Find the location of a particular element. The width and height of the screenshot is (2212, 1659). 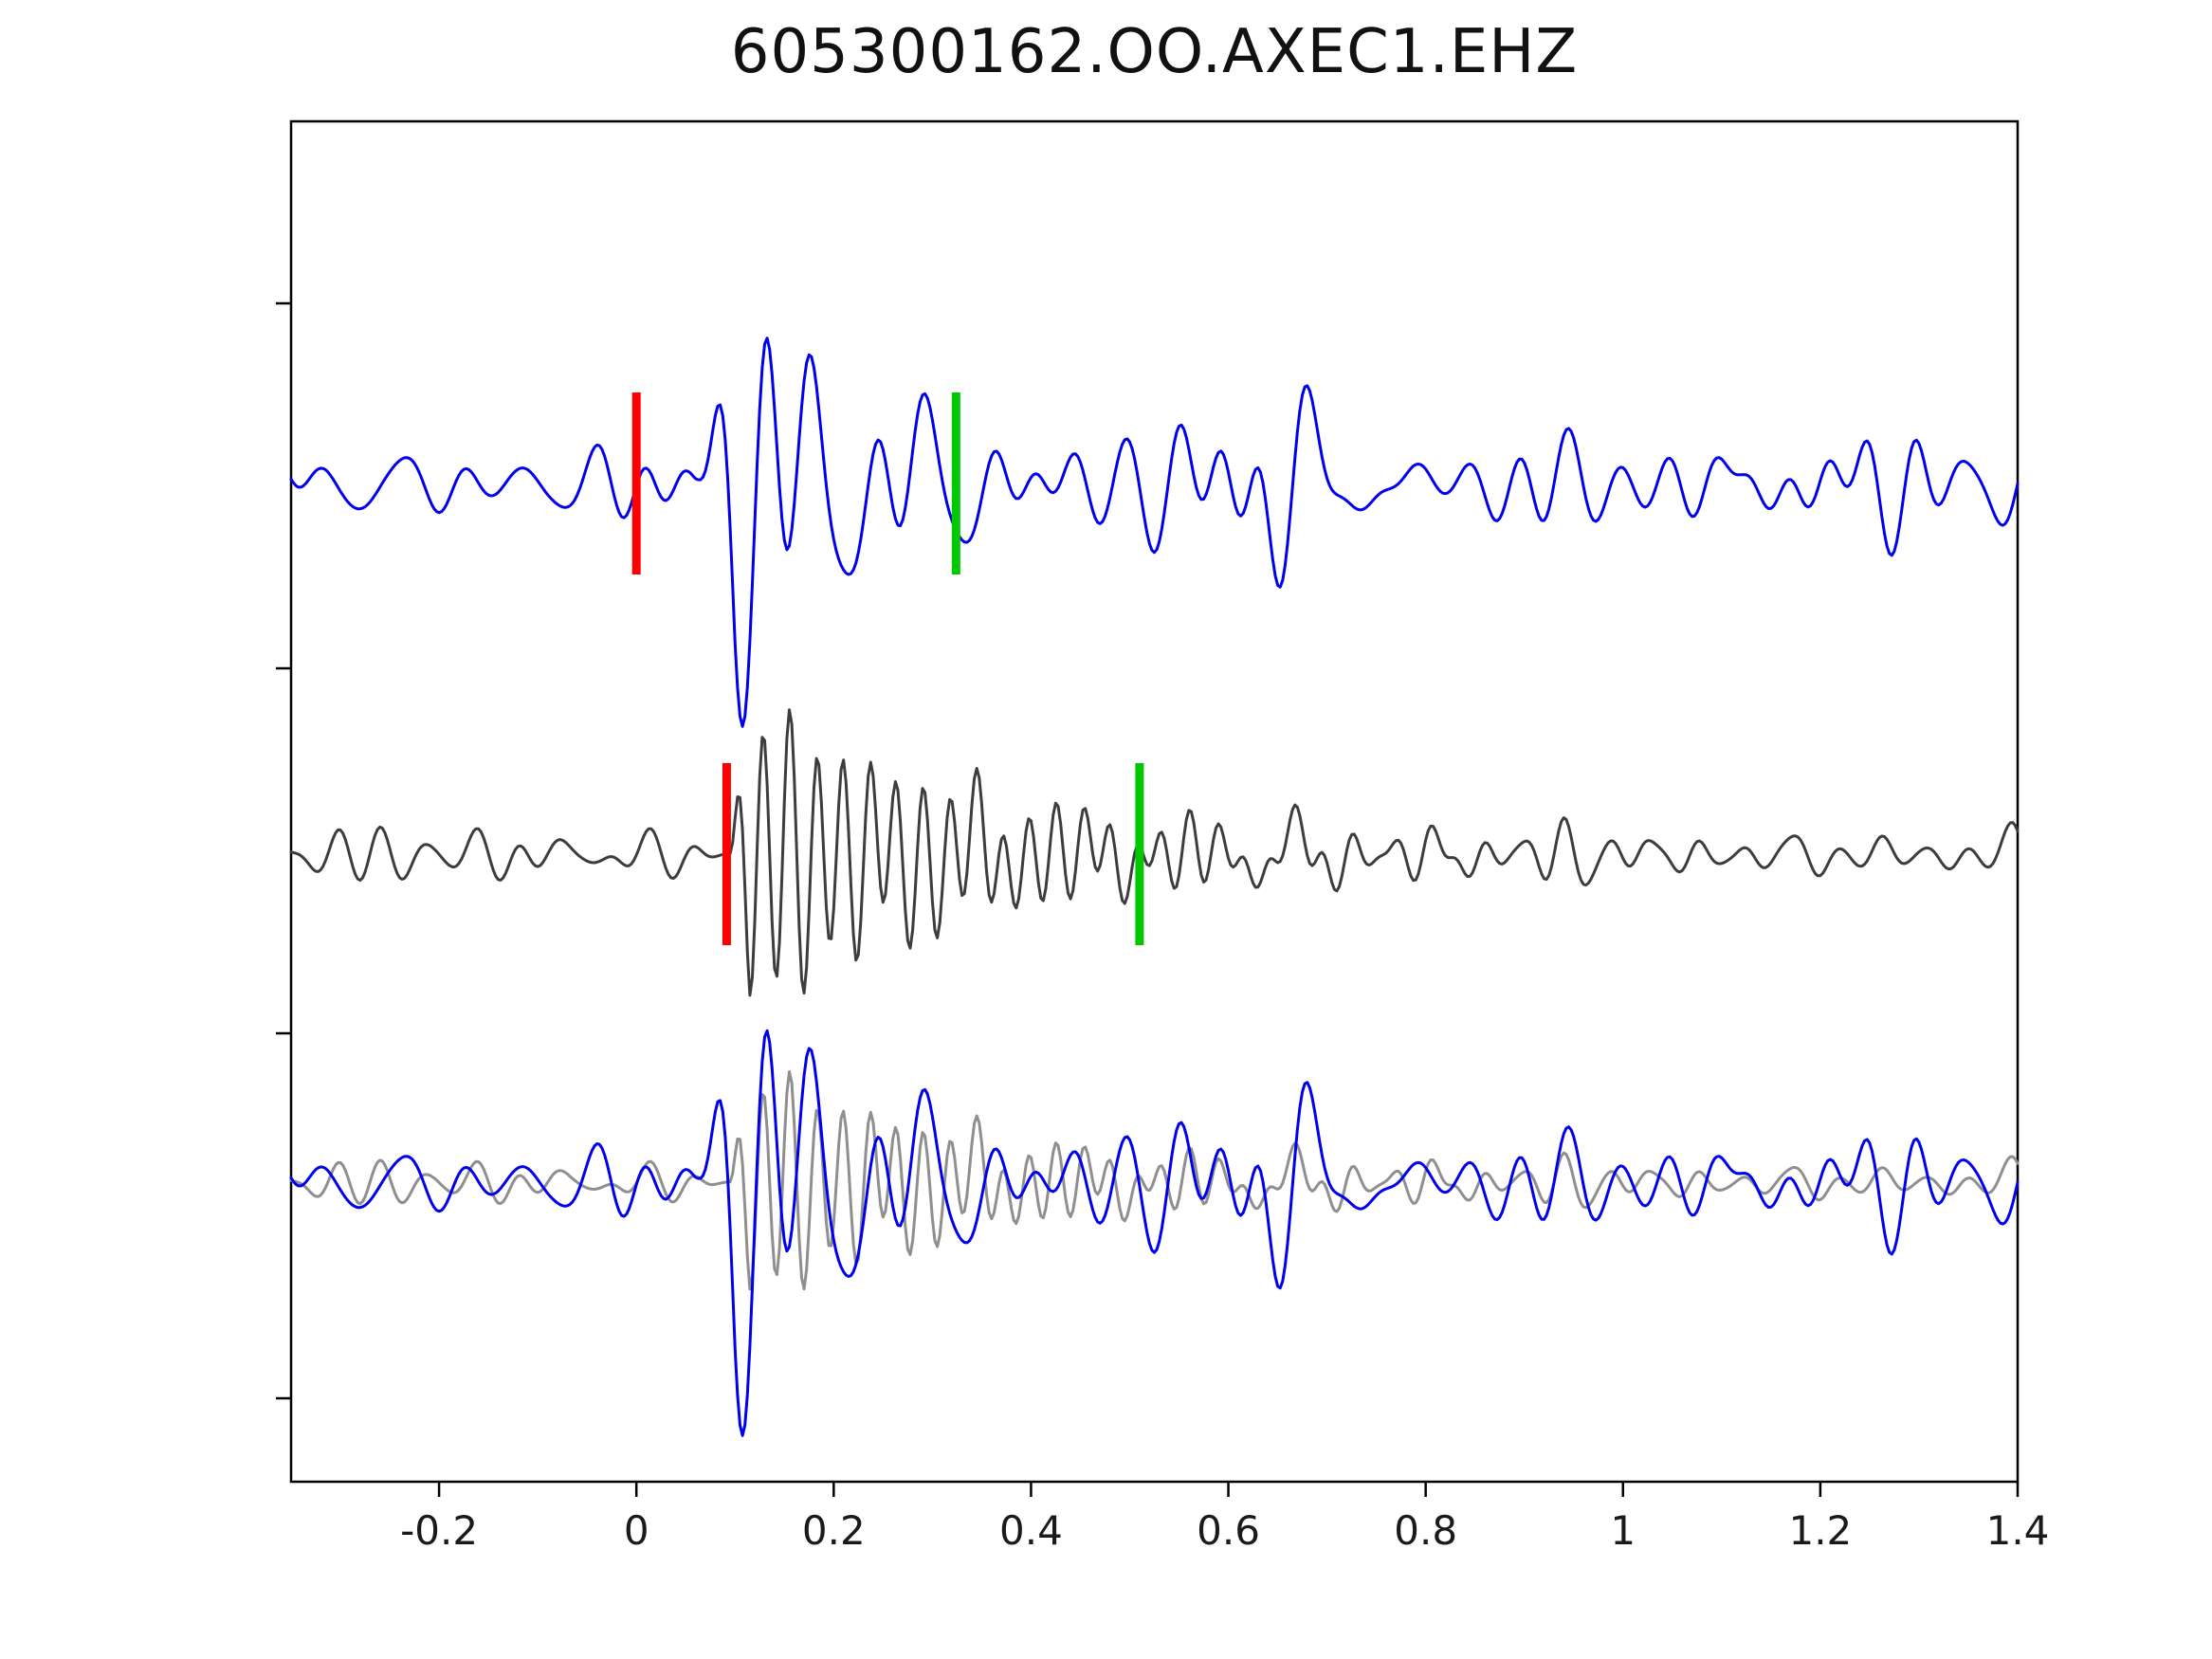

x-tick-label: -0.2 is located at coordinates (439, 1530).